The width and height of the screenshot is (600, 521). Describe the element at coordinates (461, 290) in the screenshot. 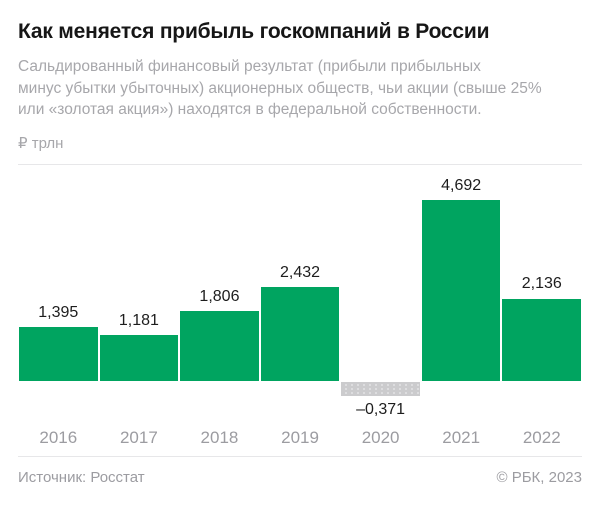

I see `bar-2021` at that location.